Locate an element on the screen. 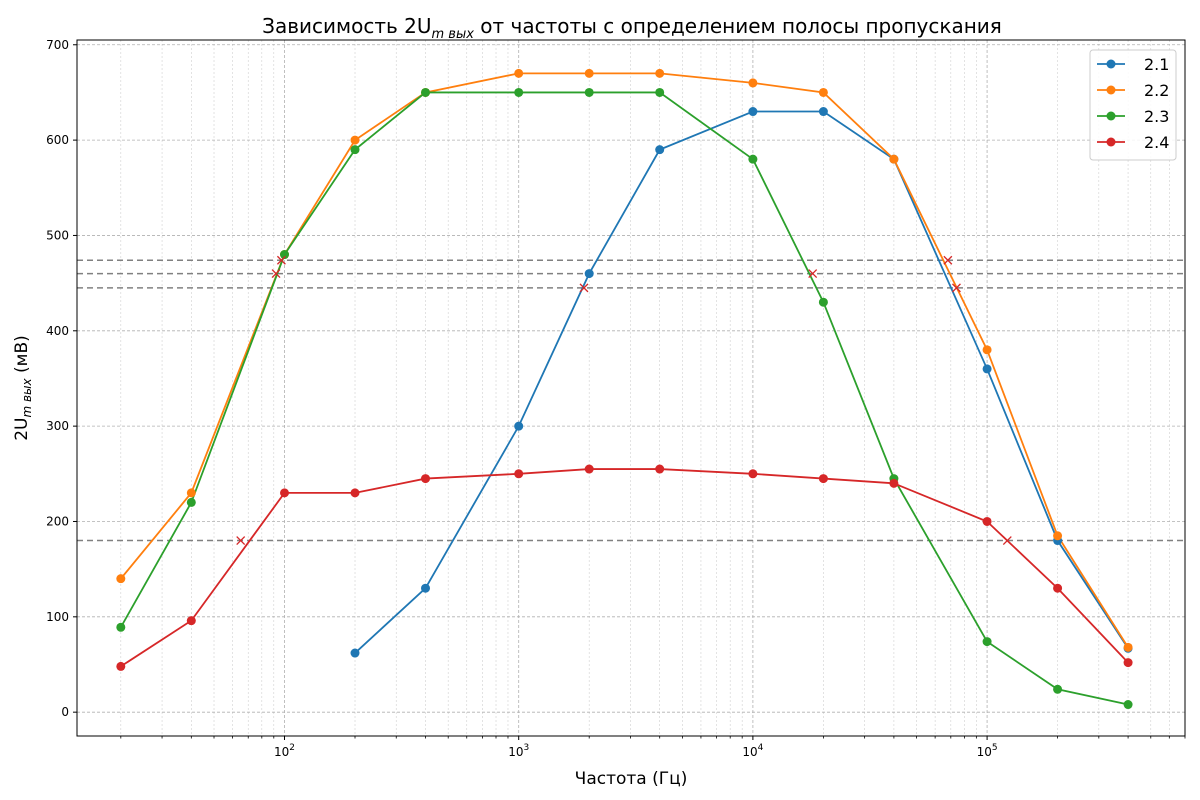  x-tick-label: 10⁴ is located at coordinates (752, 751).